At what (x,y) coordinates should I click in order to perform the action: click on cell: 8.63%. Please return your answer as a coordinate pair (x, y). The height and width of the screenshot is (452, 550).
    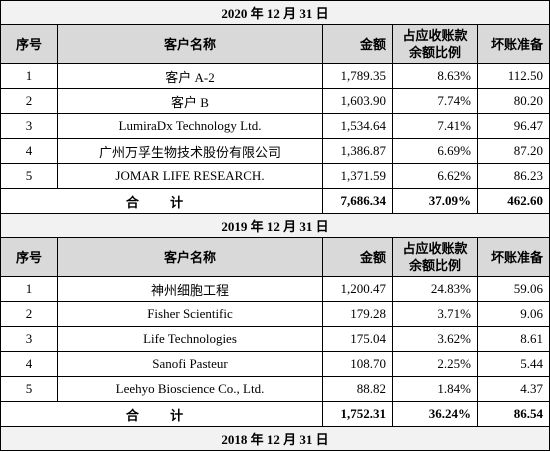
    Looking at the image, I should click on (435, 76).